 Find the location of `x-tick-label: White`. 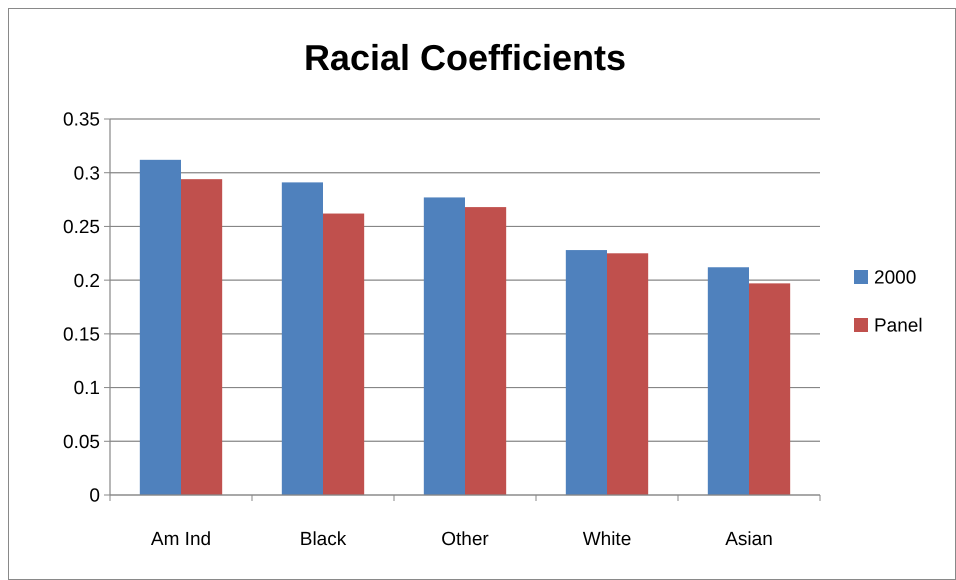

x-tick-label: White is located at coordinates (607, 539).